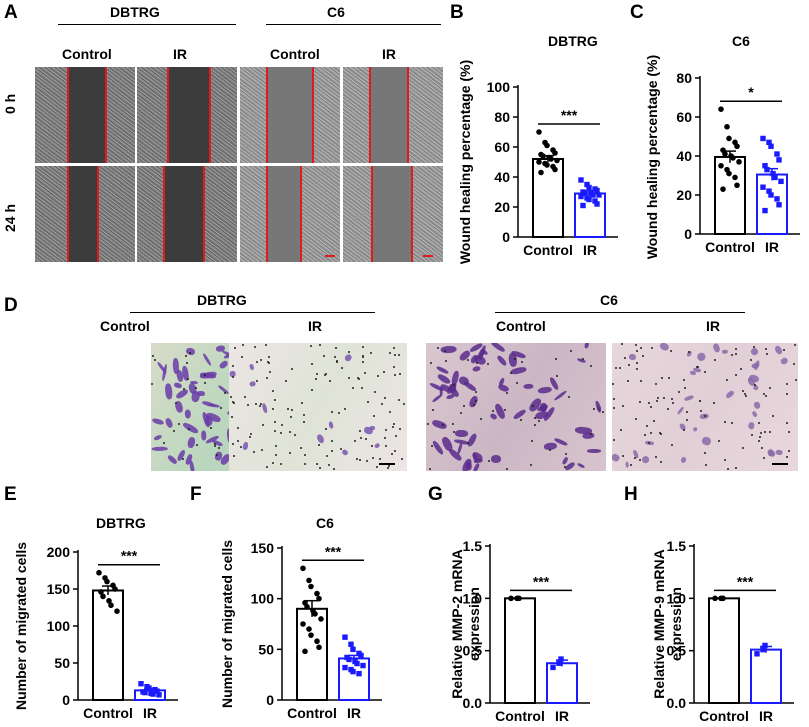  What do you see at coordinates (713, 326) in the screenshot?
I see `panel-d-label-ir-c6: IR` at bounding box center [713, 326].